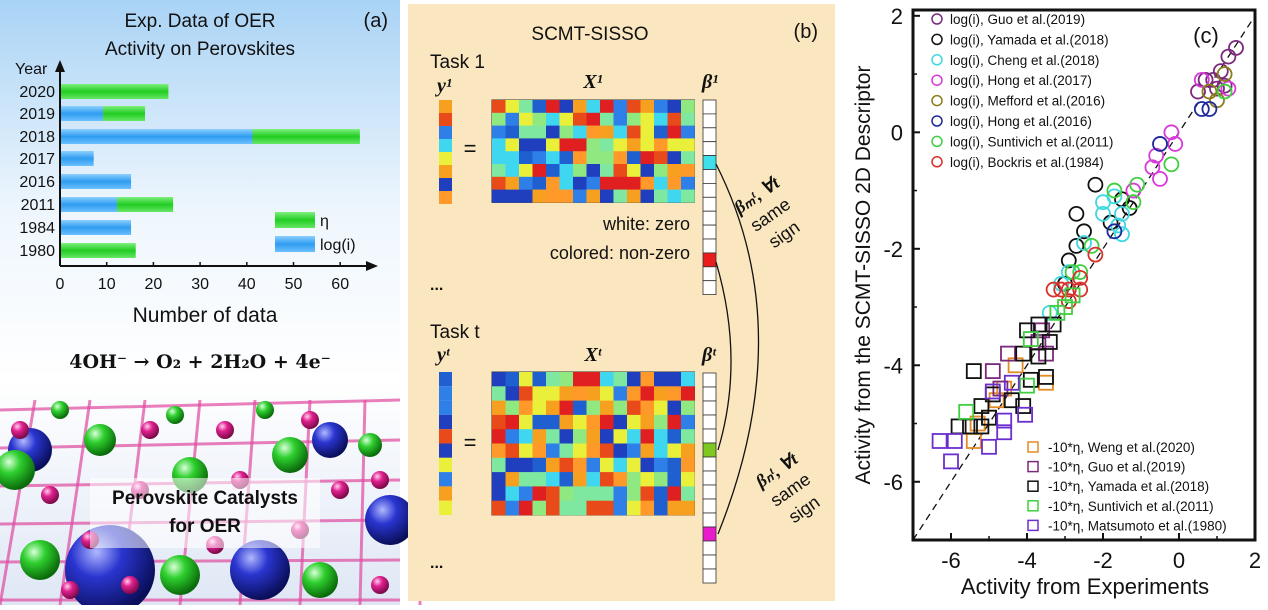 This screenshot has width=1268, height=610. Describe the element at coordinates (1029, 39) in the screenshot. I see `legend-label: log(i), Yamada et al.(2018)` at that location.